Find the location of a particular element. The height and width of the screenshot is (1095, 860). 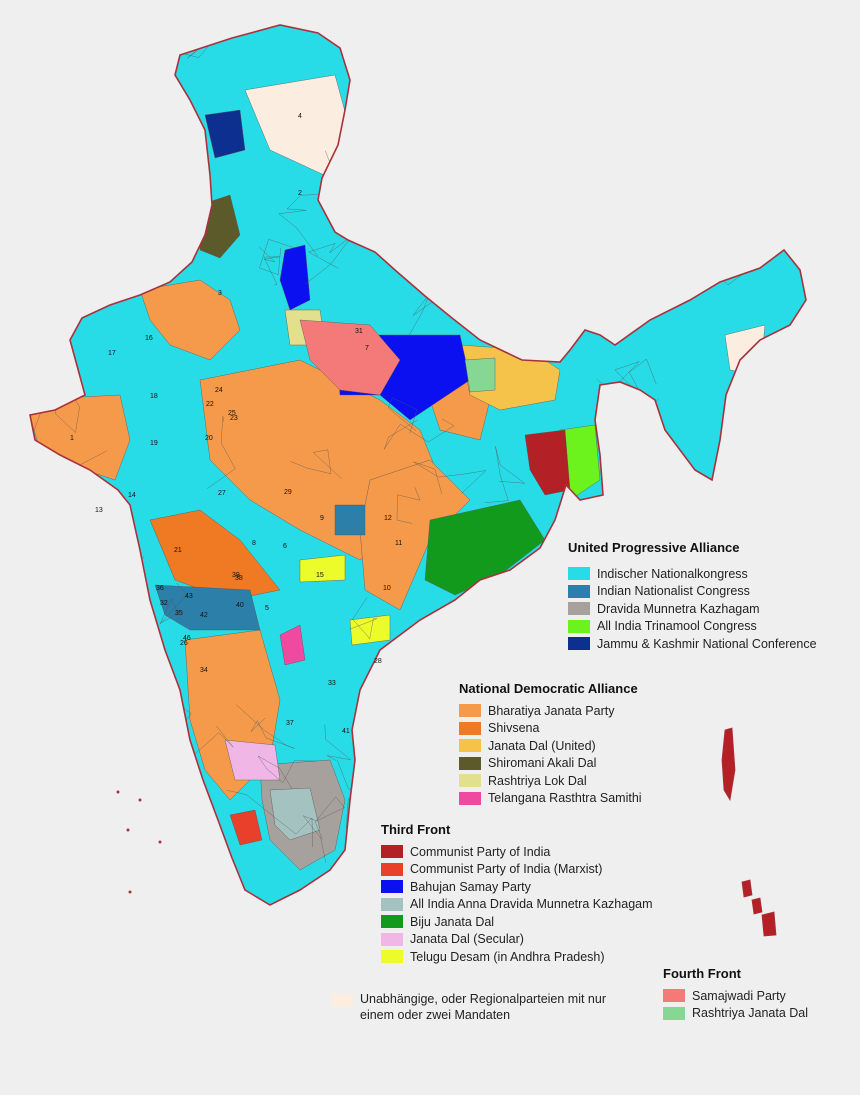

region-number: 3 is located at coordinates (220, 293).